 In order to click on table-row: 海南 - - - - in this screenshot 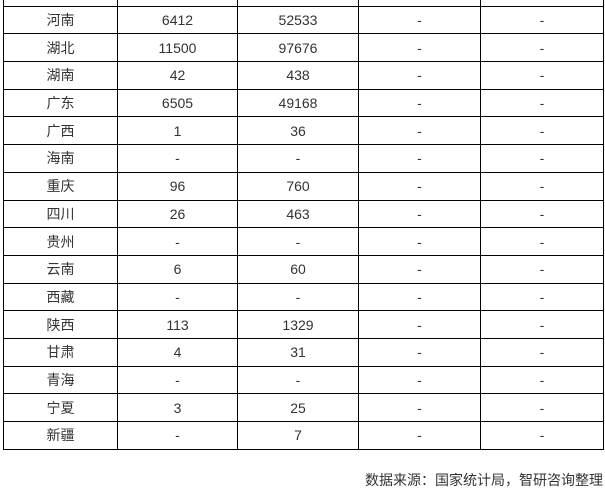, I will do `click(303, 158)`.